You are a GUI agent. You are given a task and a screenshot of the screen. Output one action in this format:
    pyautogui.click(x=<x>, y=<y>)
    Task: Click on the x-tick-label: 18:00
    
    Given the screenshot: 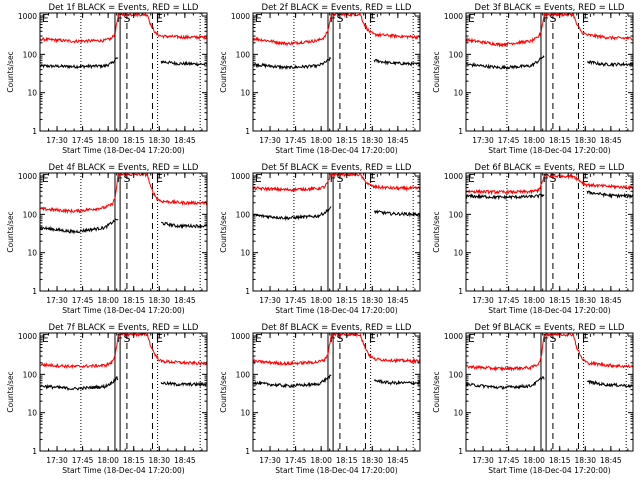 What is the action you would take?
    pyautogui.click(x=108, y=460)
    